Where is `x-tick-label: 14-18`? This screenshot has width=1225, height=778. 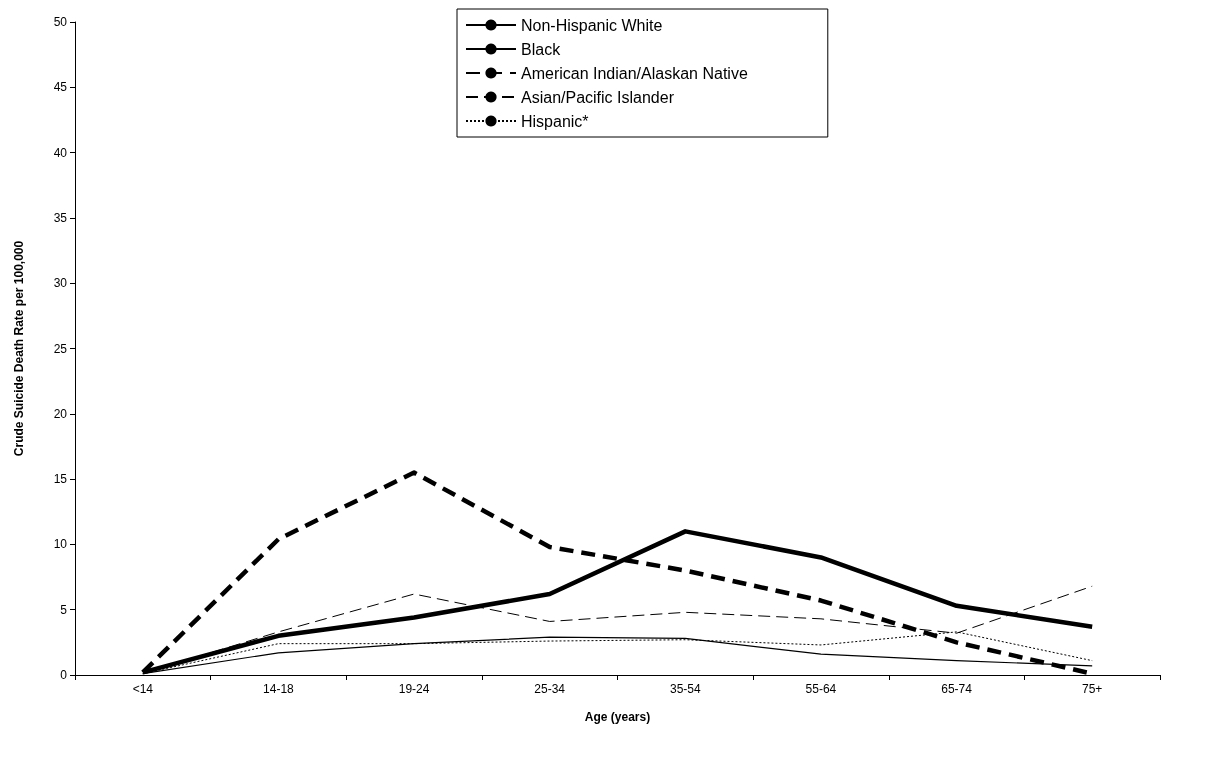 x-tick-label: 14-18 is located at coordinates (279, 689).